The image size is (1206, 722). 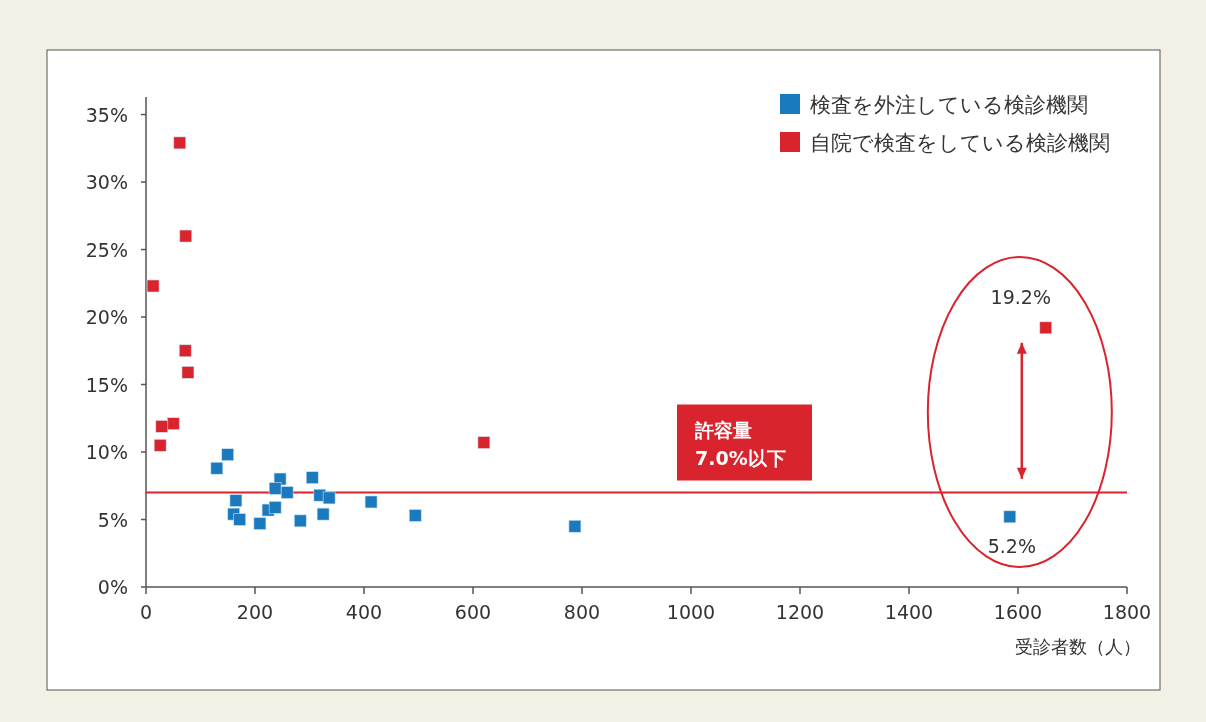 What do you see at coordinates (960, 143) in the screenshot?
I see `legend-label: 自院で検査をしている検診機関` at bounding box center [960, 143].